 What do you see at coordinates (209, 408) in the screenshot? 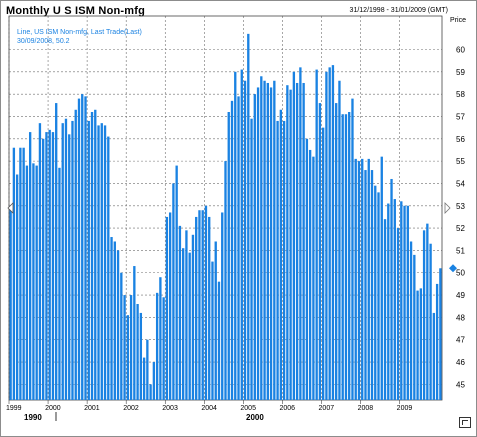
I see `x-tick-label: 2004` at bounding box center [209, 408].